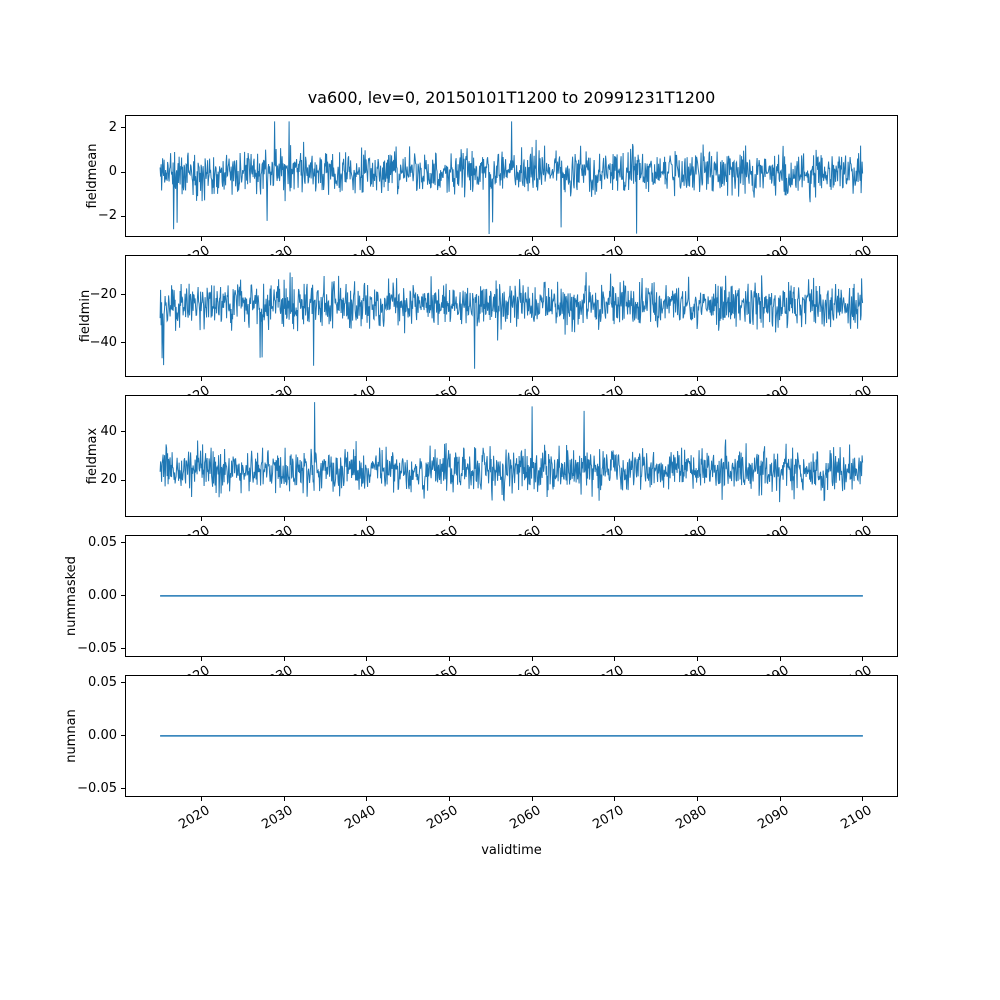 The image size is (1000, 1000). I want to click on x-tick-label: 2090, so click(773, 818).